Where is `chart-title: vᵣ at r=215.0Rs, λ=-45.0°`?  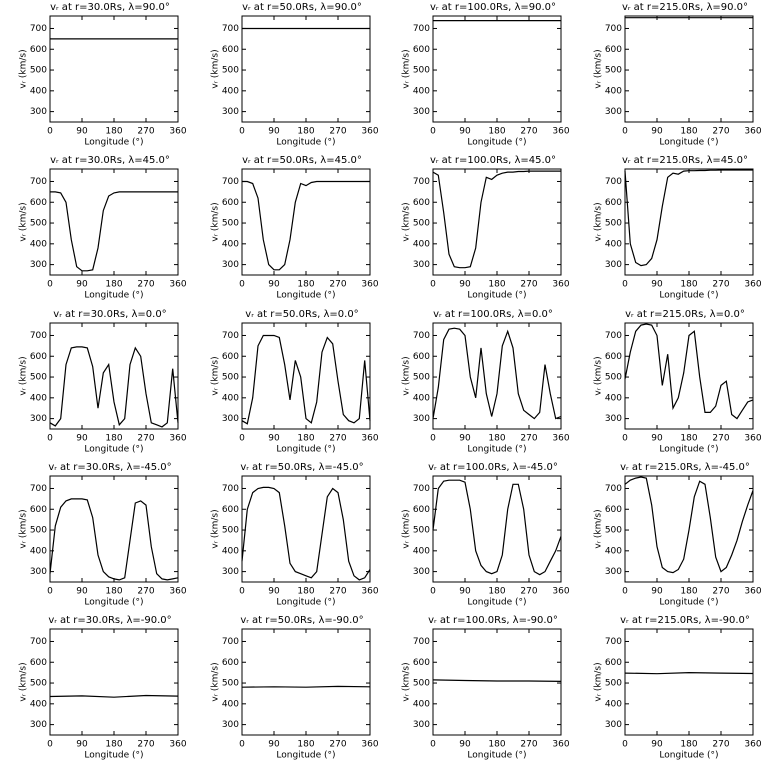
chart-title: vᵣ at r=215.0Rs, λ=-45.0° is located at coordinates (685, 467).